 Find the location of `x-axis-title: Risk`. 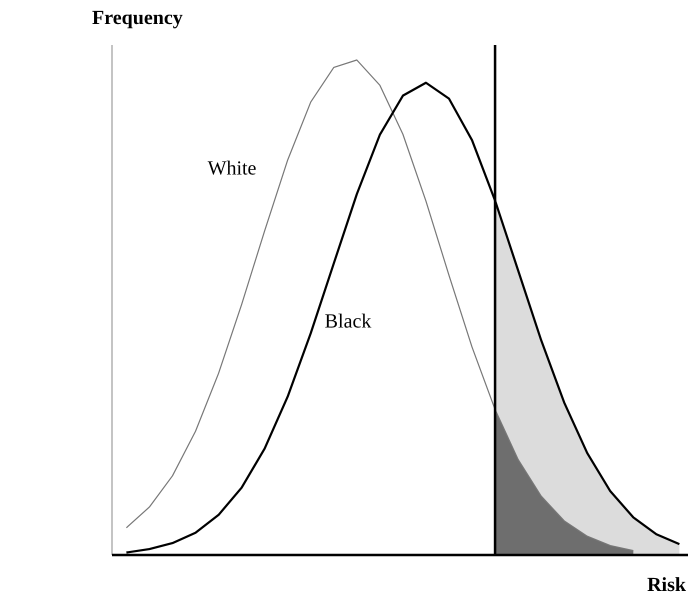

x-axis-title: Risk is located at coordinates (667, 585).